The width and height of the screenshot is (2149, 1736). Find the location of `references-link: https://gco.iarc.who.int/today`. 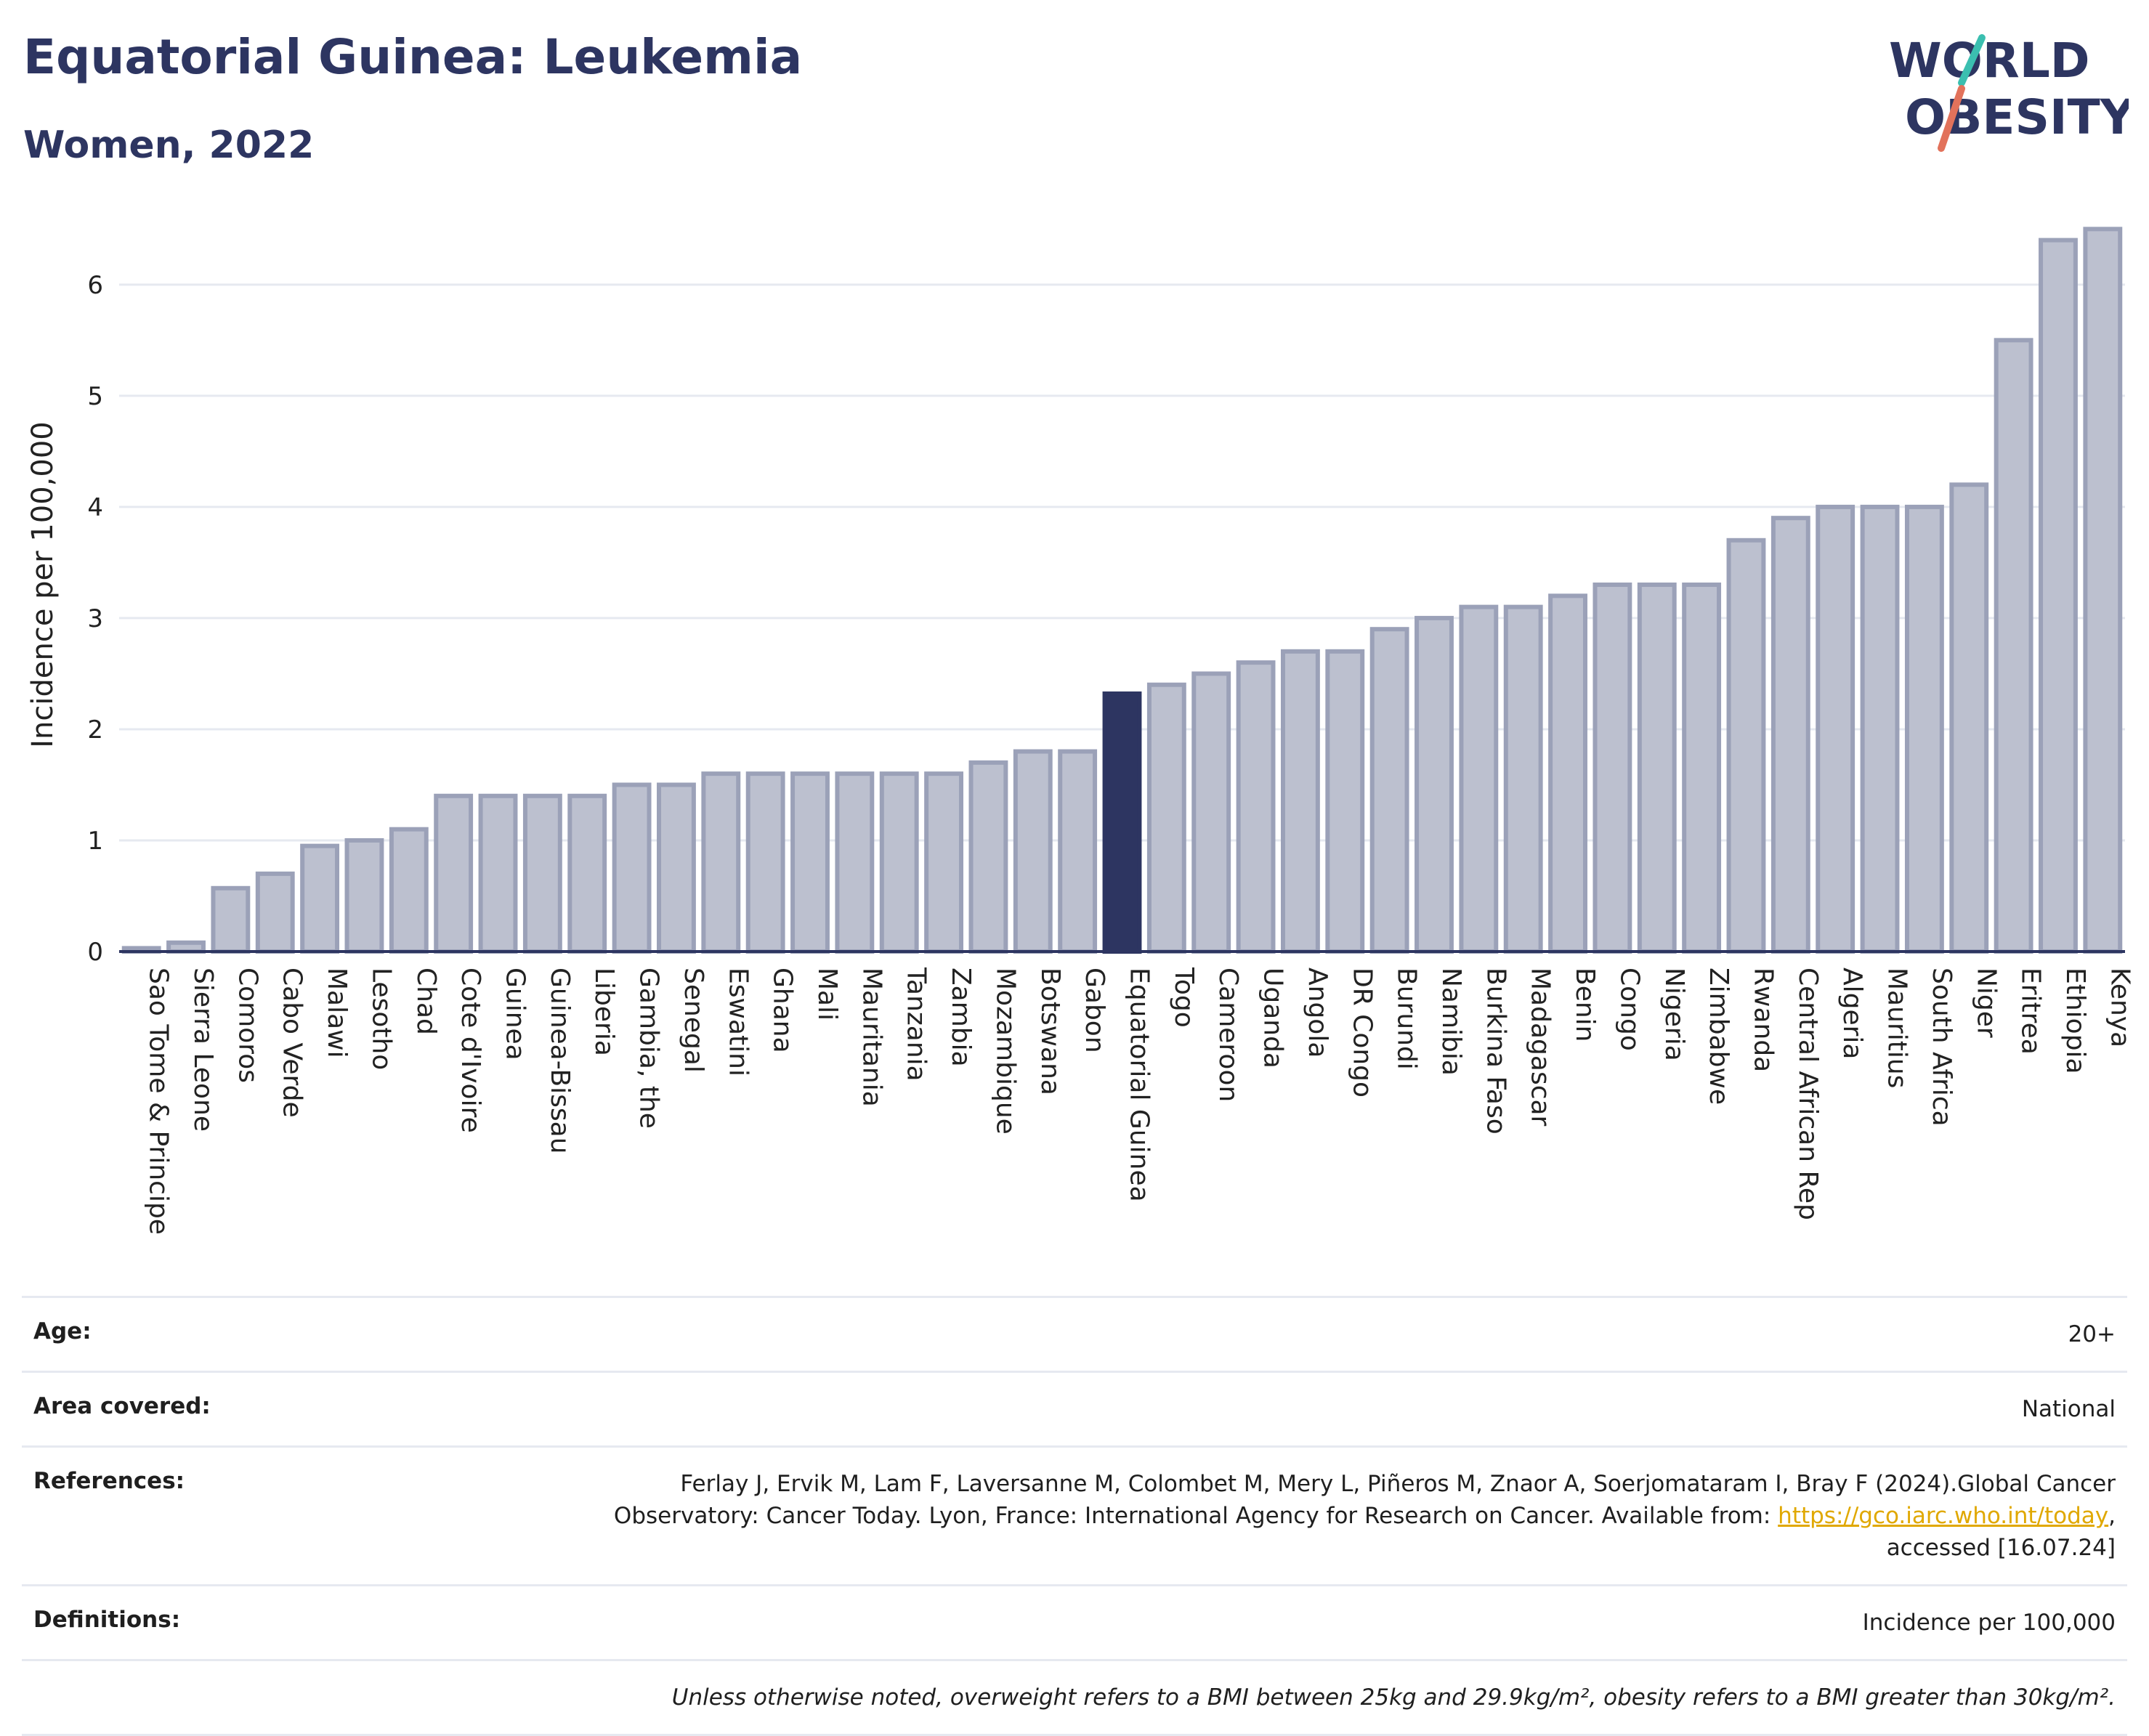

references-link: https://gco.iarc.who.int/today is located at coordinates (1944, 1516).